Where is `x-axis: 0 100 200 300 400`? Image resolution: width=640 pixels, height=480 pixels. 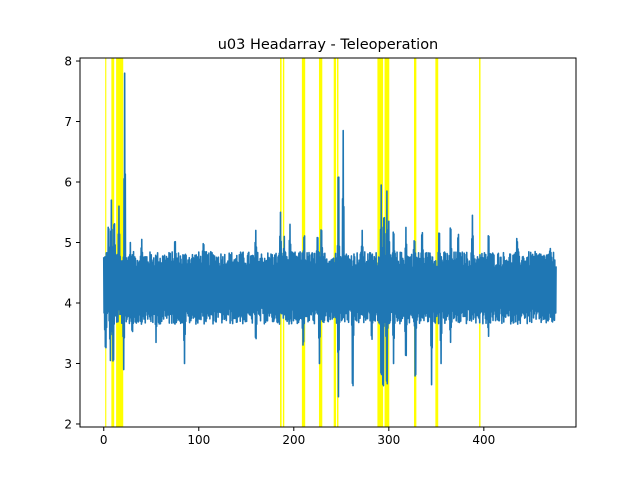
x-axis: 0 100 200 300 400 is located at coordinates (297, 437).